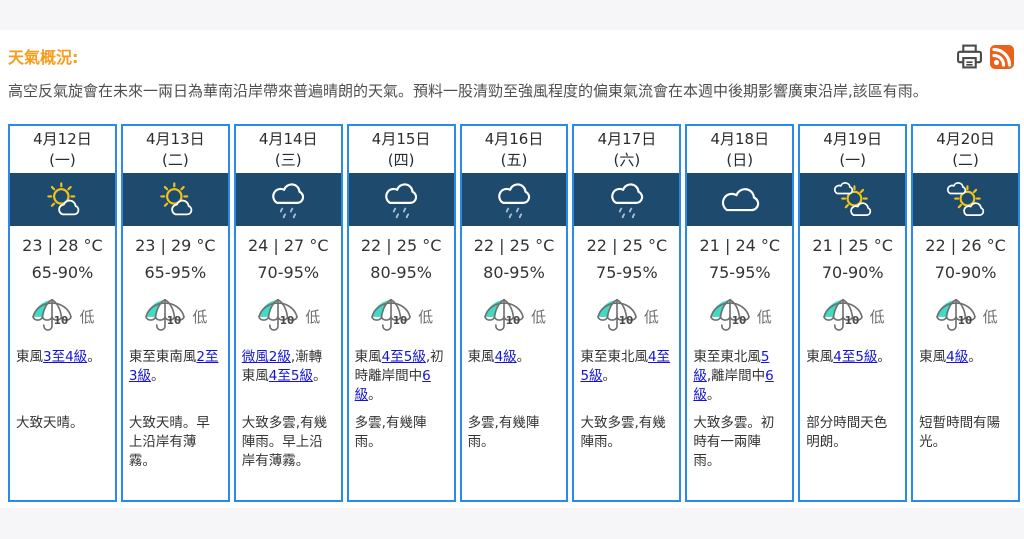 The image size is (1024, 539). Describe the element at coordinates (288, 149) in the screenshot. I see `card-date-block: 4月14日 (三)` at that location.